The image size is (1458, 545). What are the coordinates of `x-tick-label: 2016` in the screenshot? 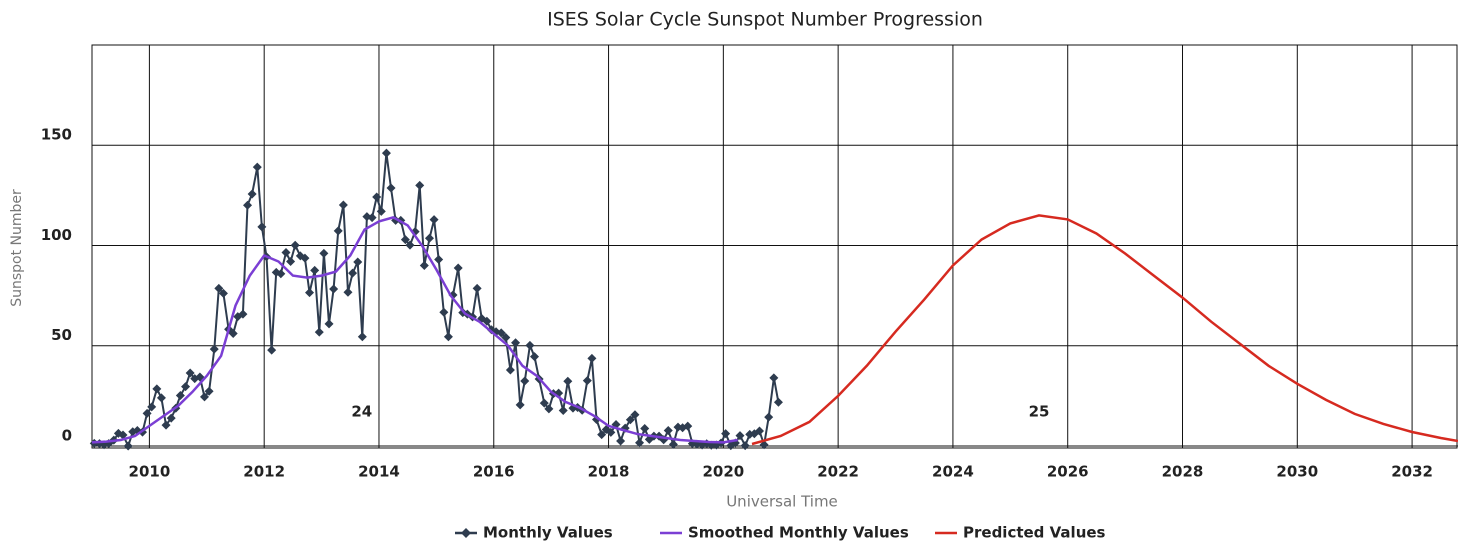 It's located at (494, 472).